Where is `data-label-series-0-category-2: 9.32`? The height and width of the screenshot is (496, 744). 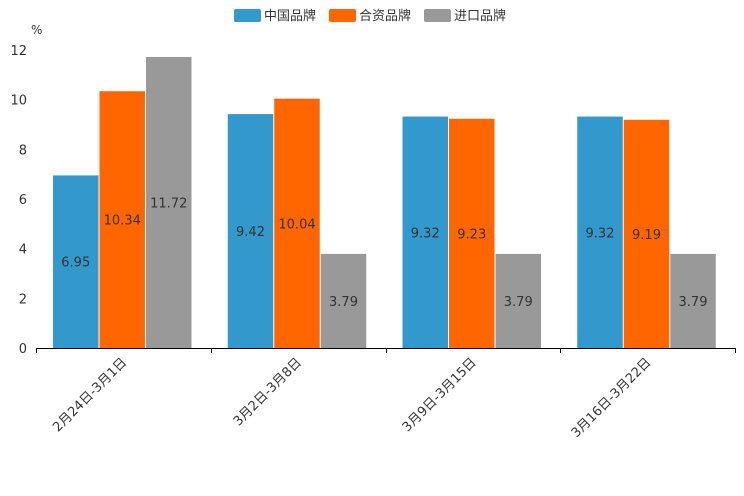
data-label-series-0-category-2: 9.32 is located at coordinates (425, 233).